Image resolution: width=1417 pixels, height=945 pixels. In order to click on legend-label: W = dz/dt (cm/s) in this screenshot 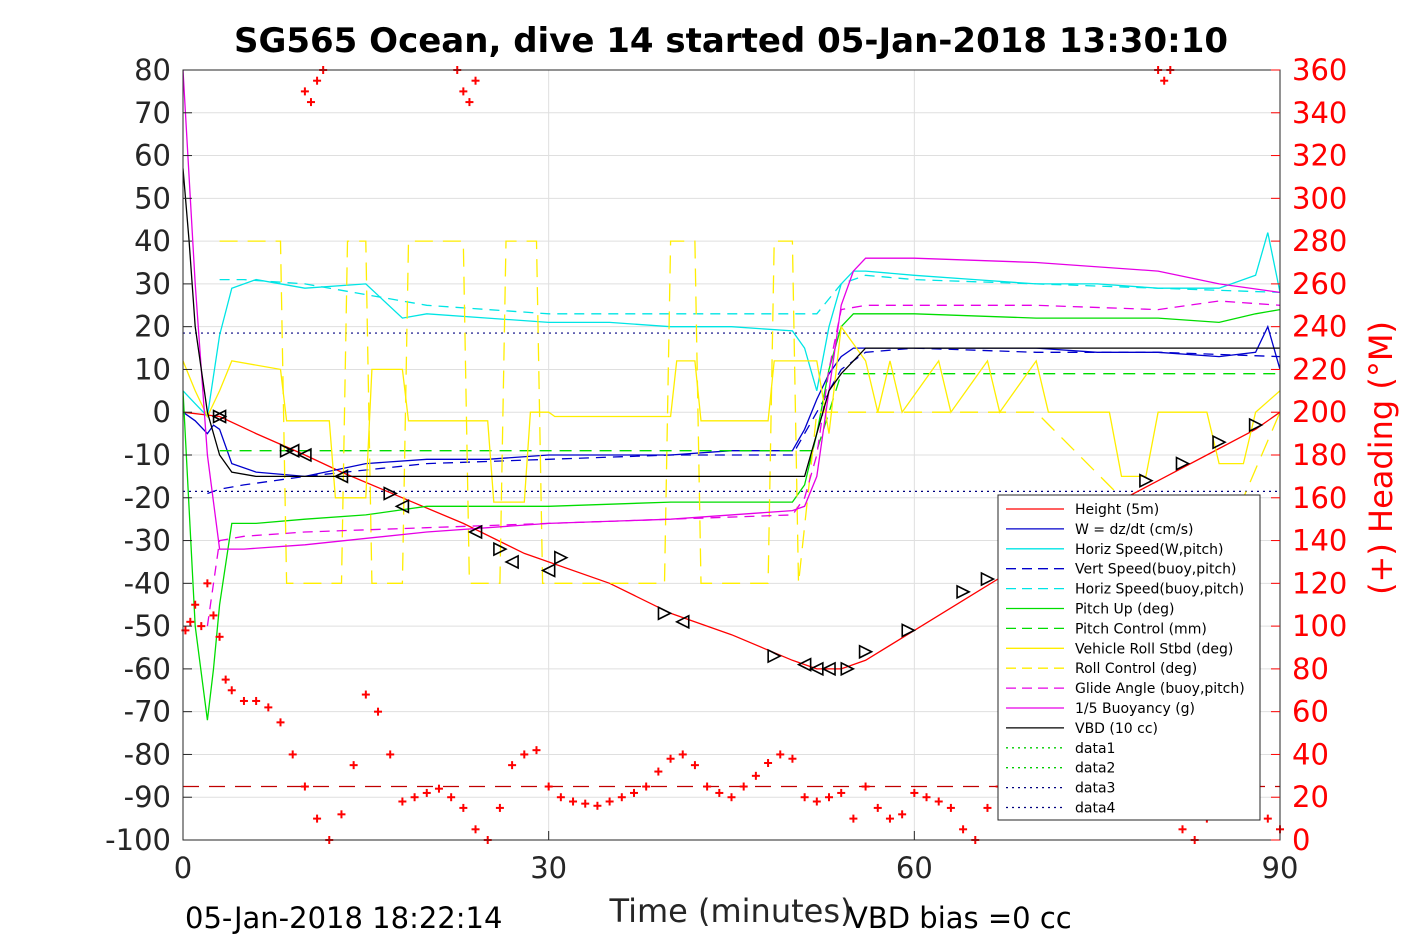, I will do `click(1134, 530)`.